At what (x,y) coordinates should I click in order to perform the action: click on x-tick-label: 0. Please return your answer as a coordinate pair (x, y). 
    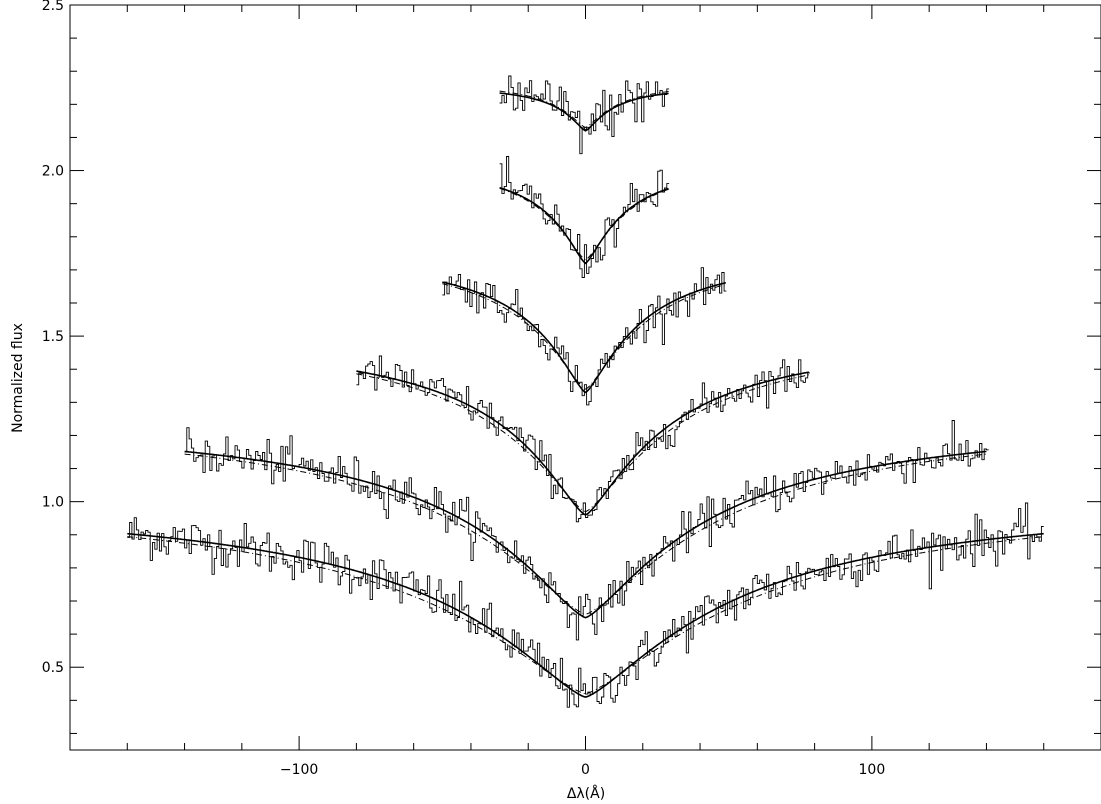
    Looking at the image, I should click on (585, 770).